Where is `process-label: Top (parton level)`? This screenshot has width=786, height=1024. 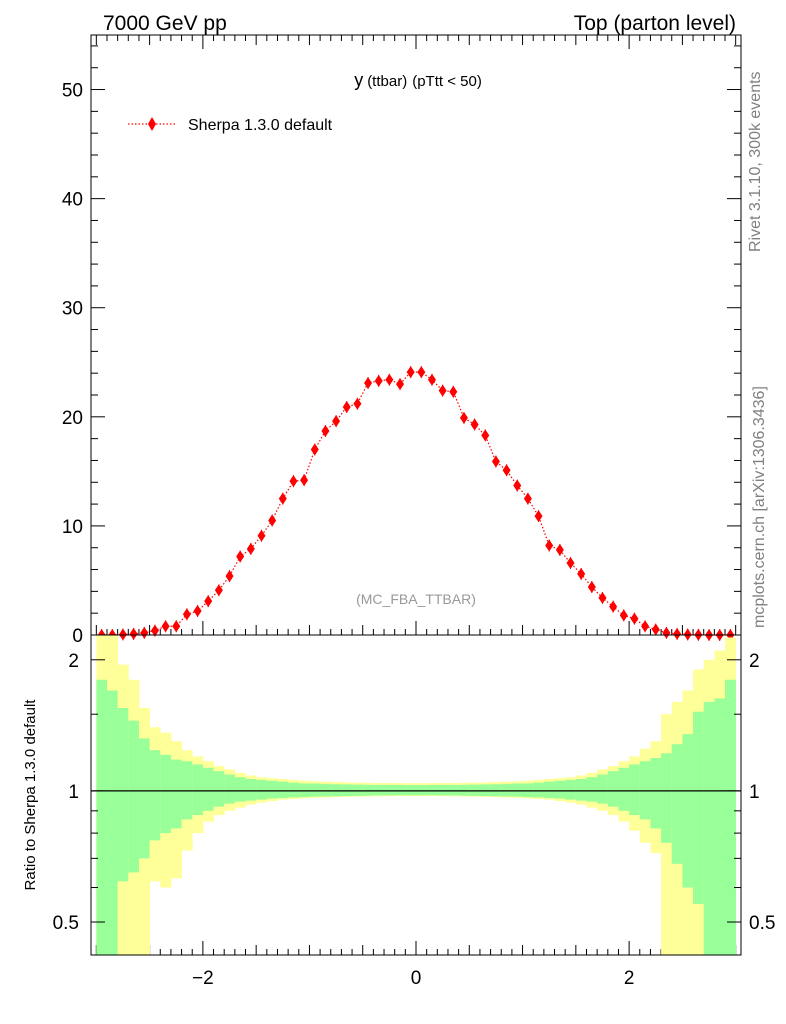
process-label: Top (parton level) is located at coordinates (655, 23).